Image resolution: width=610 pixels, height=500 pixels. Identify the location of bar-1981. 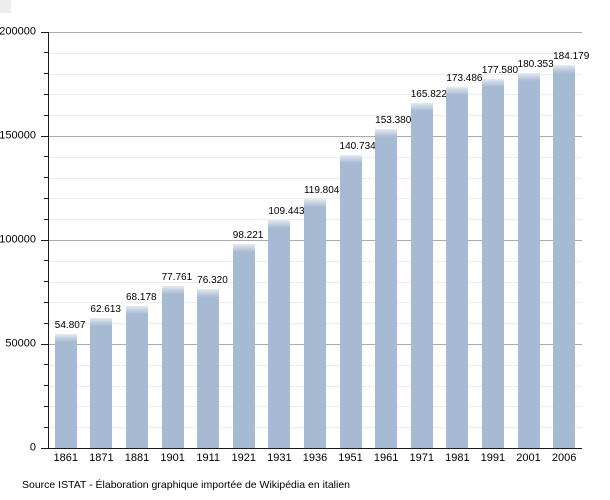
(457, 267).